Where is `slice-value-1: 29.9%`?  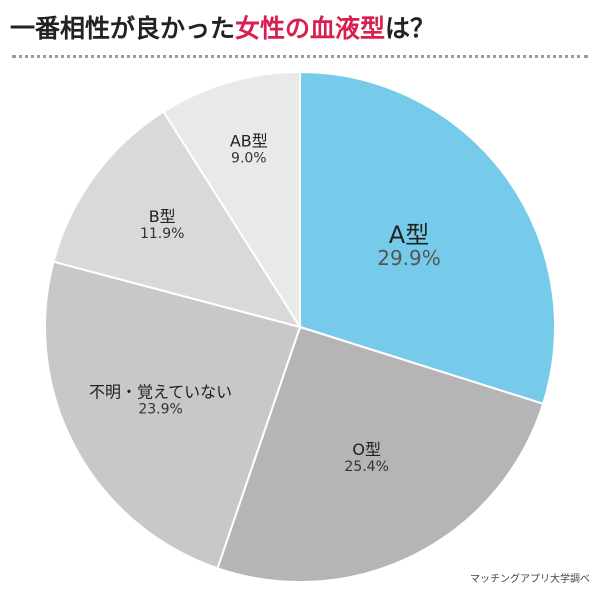 slice-value-1: 29.9% is located at coordinates (409, 258).